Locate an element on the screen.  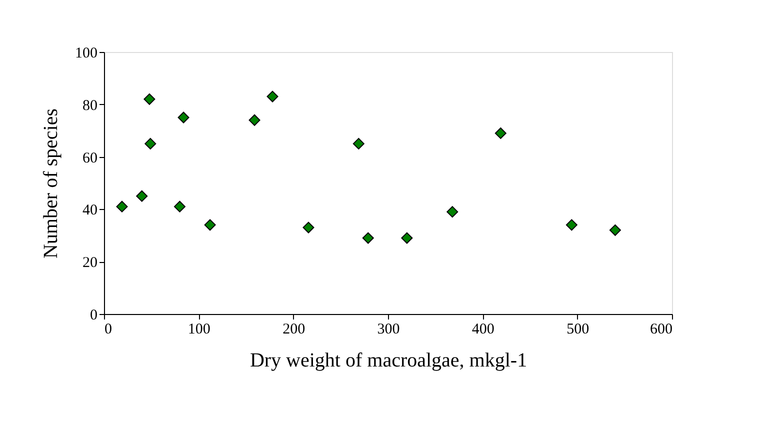
y-axis-title: Number of species is located at coordinates (51, 183).